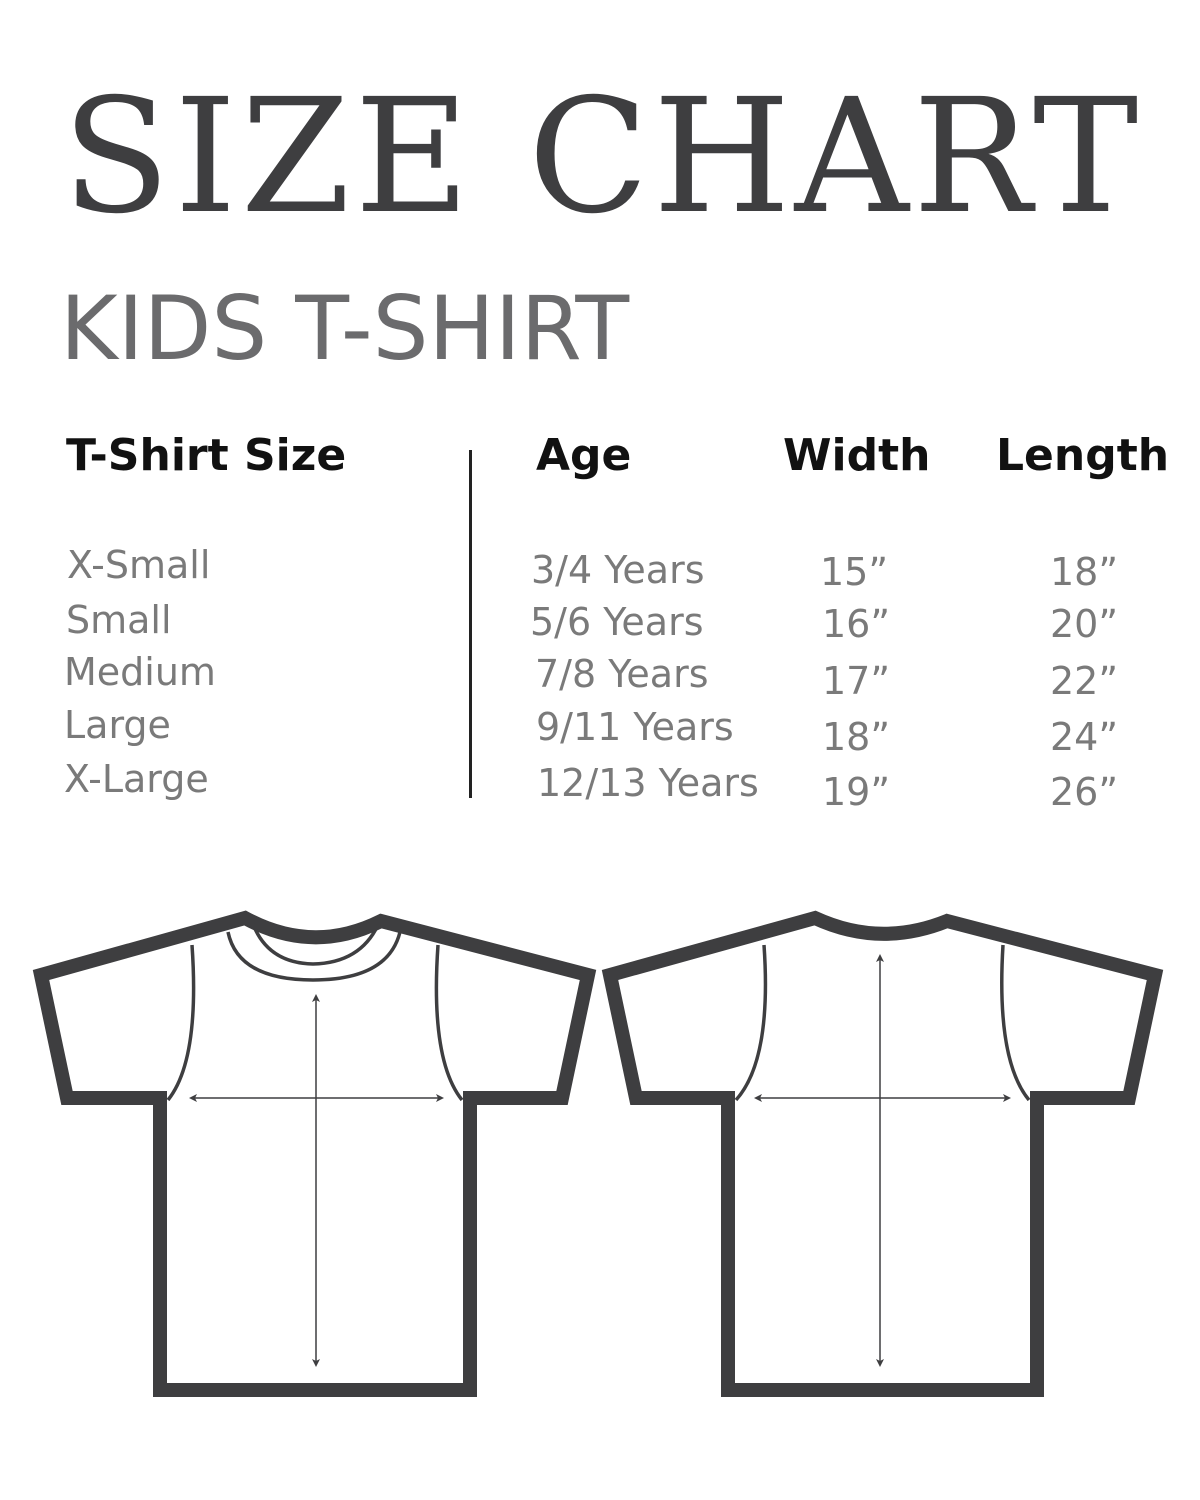  I want to click on header-age: Age, so click(584, 455).